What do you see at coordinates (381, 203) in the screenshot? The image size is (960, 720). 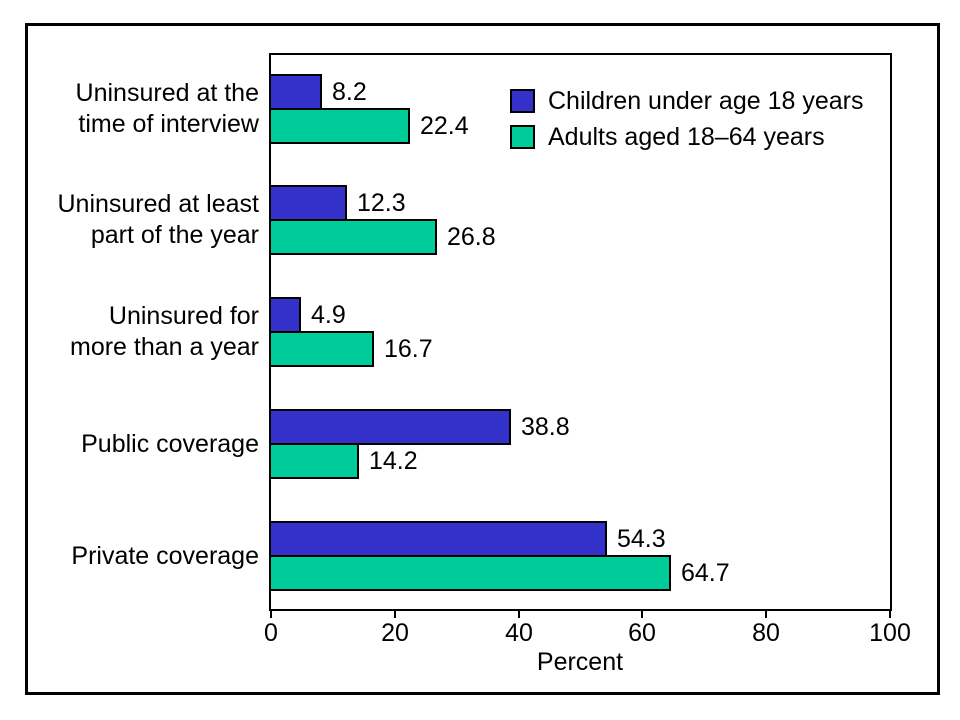 I see `bar-value-label: 12.3` at bounding box center [381, 203].